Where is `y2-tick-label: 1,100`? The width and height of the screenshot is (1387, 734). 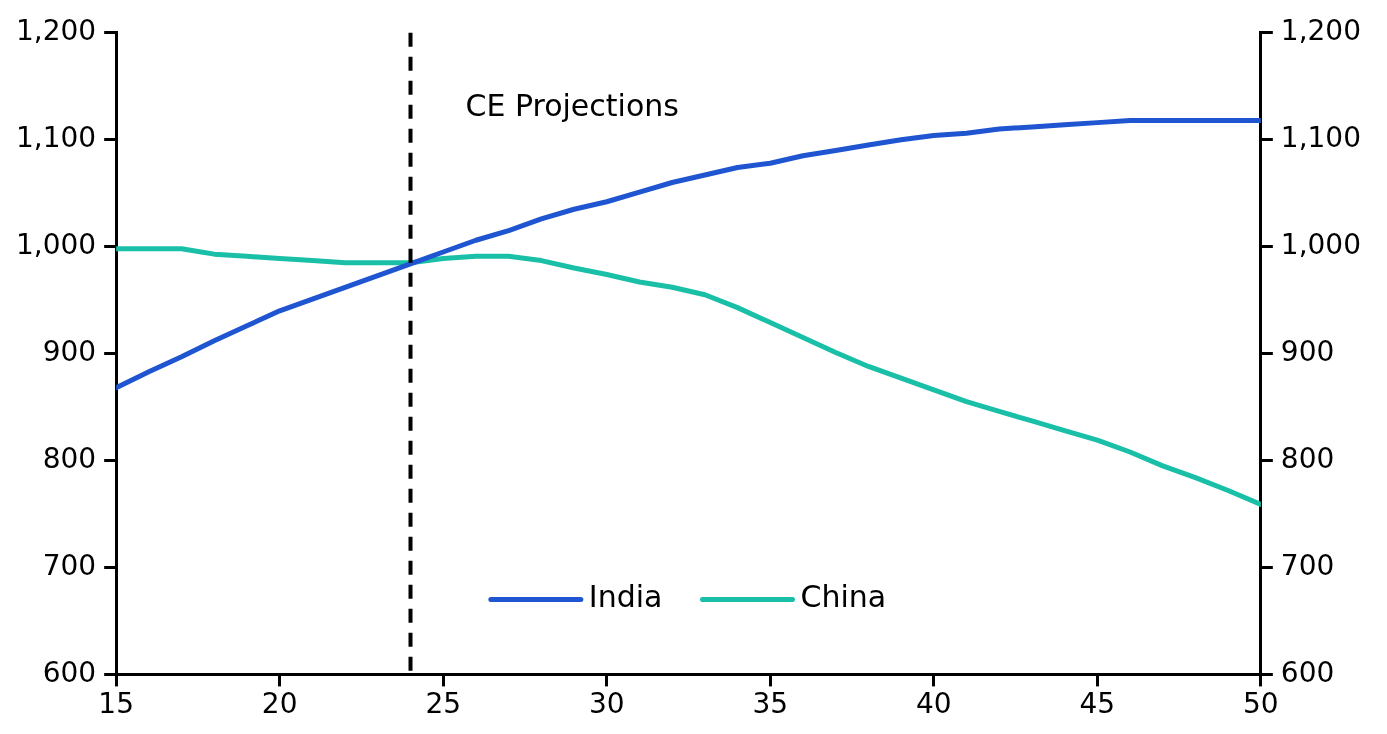 y2-tick-label: 1,100 is located at coordinates (1321, 138).